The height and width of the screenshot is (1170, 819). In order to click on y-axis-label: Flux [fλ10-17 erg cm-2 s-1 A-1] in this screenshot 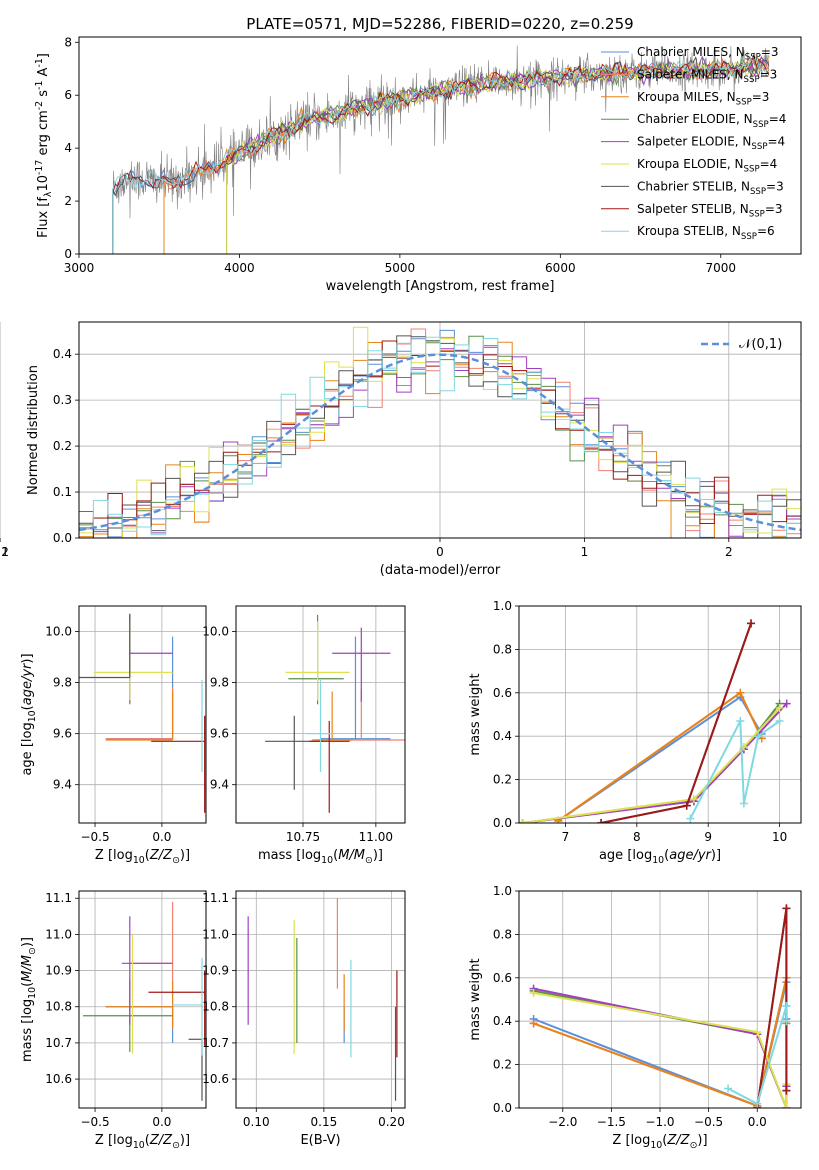, I will do `click(44, 145)`.